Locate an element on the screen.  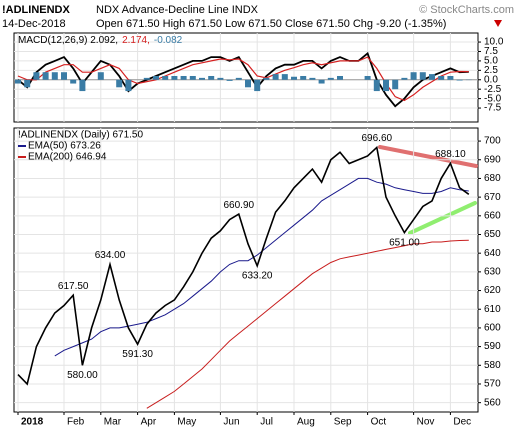
legend-entry: MACD(12,26,9) 2.092, is located at coordinates (68, 40).